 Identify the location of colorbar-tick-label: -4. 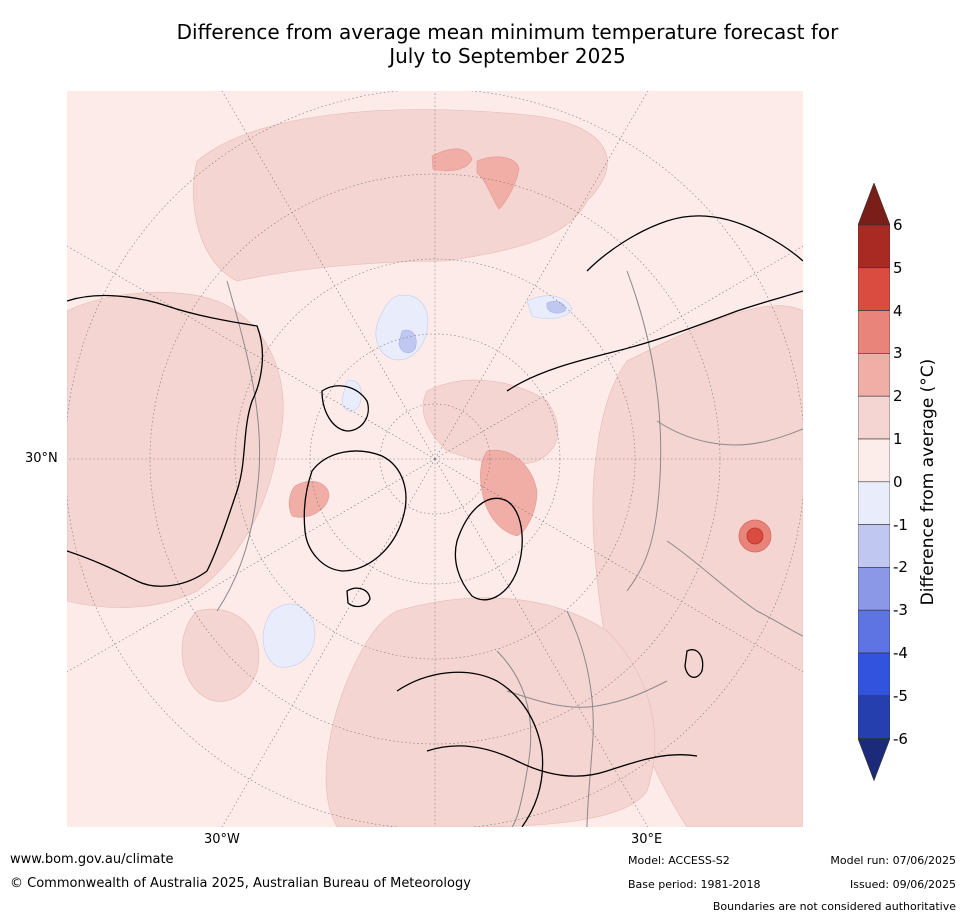
(900, 653).